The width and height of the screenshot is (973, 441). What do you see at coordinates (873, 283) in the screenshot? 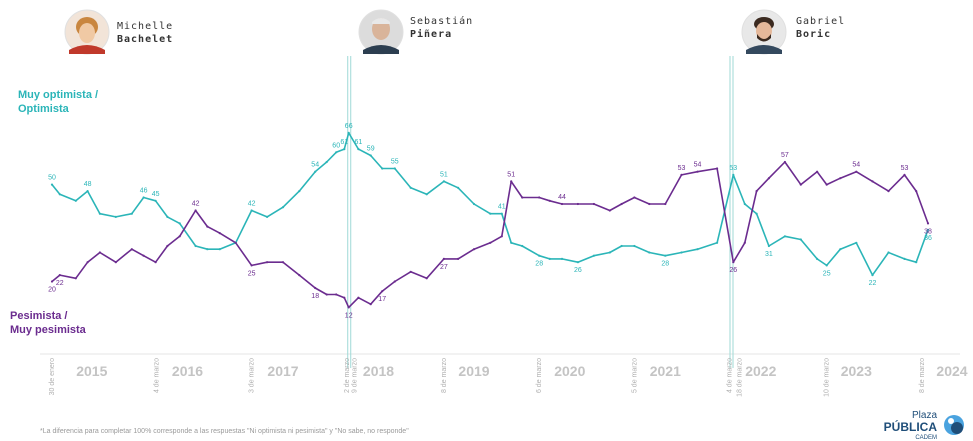
I see `data-label: 22` at bounding box center [873, 283].